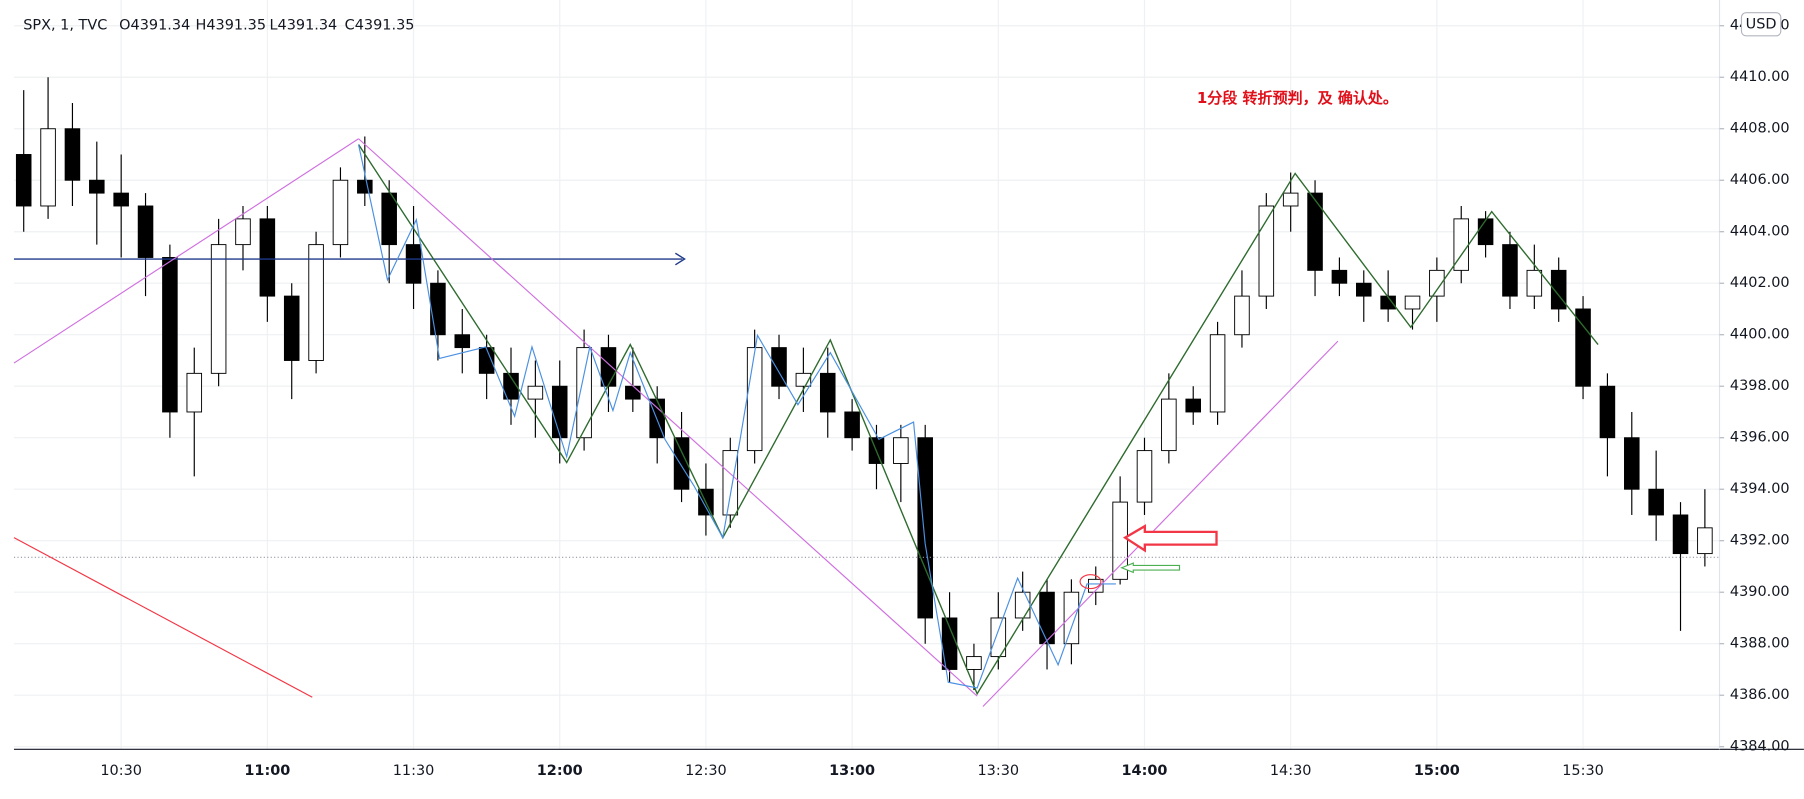 Image resolution: width=1804 pixels, height=799 pixels. What do you see at coordinates (1760, 695) in the screenshot?
I see `y-tick-label: 4386.00` at bounding box center [1760, 695].